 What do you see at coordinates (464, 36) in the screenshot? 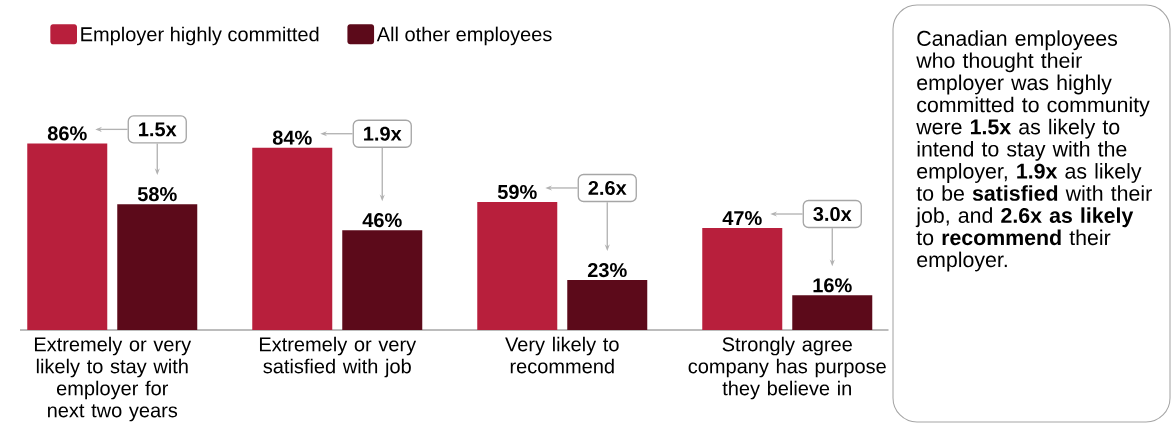
I see `legend-label: All other employees` at bounding box center [464, 36].